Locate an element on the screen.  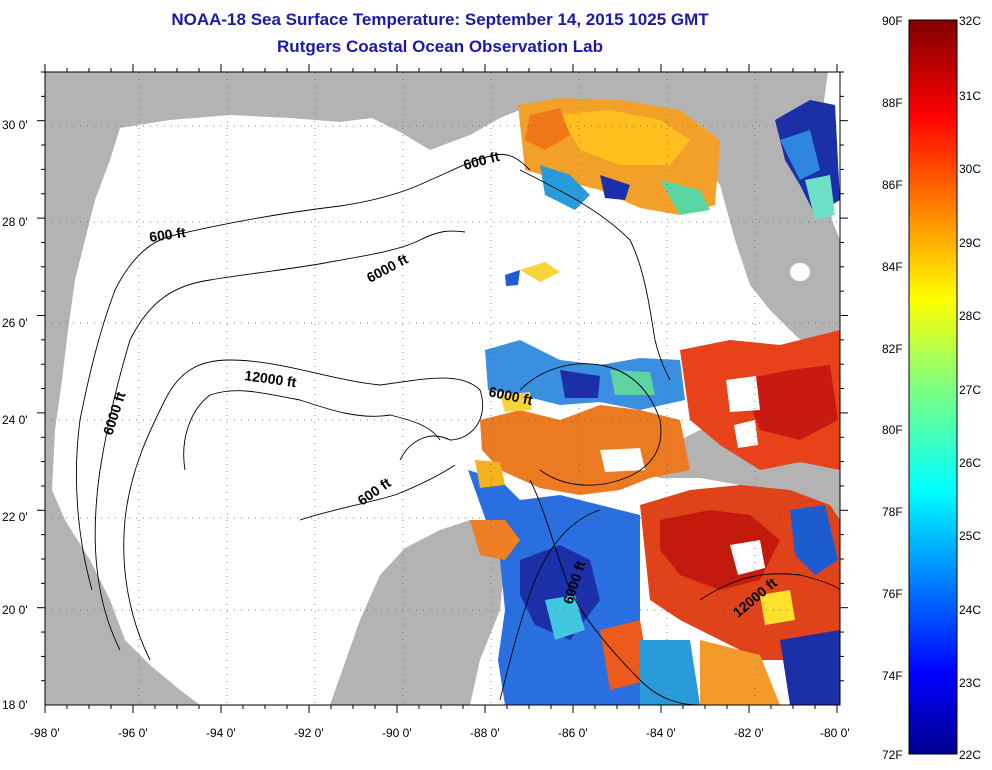
lat-label: 28 0' is located at coordinates (15, 222).